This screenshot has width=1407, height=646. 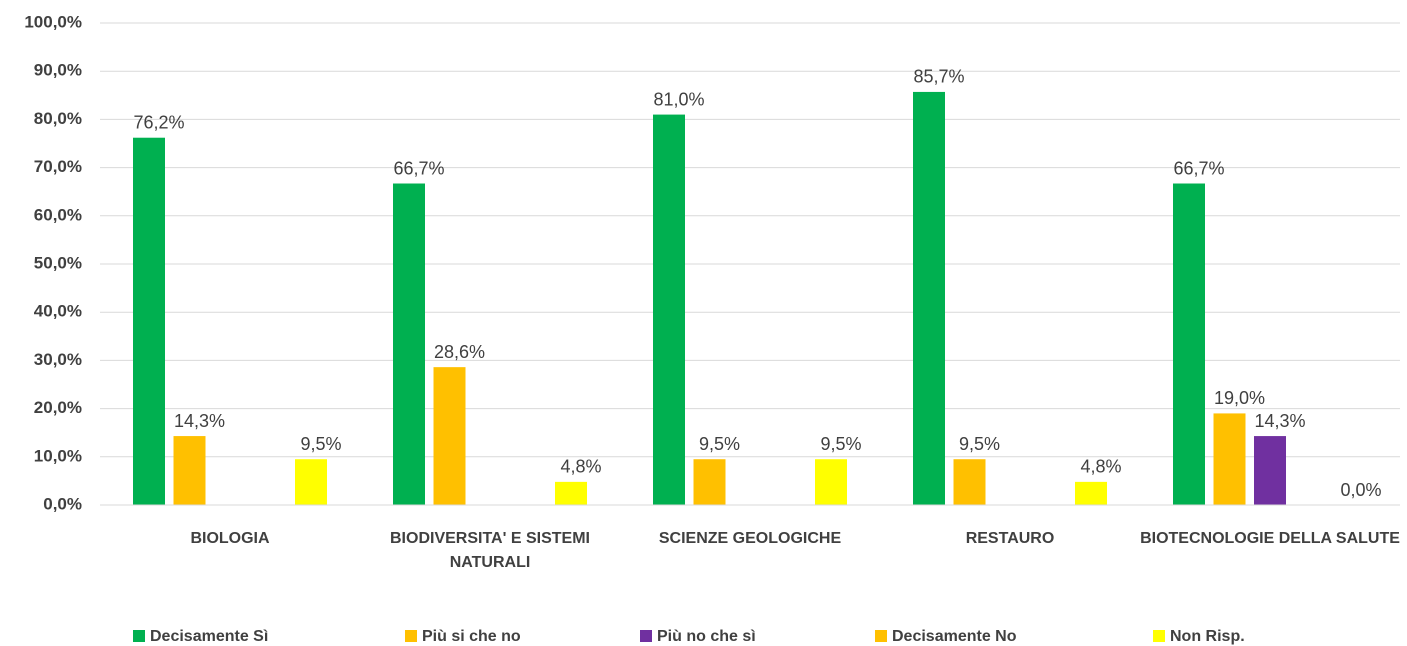 I want to click on x-tick-label: BIODIVERSITA' E SISTEMI NATURALI, so click(x=490, y=550).